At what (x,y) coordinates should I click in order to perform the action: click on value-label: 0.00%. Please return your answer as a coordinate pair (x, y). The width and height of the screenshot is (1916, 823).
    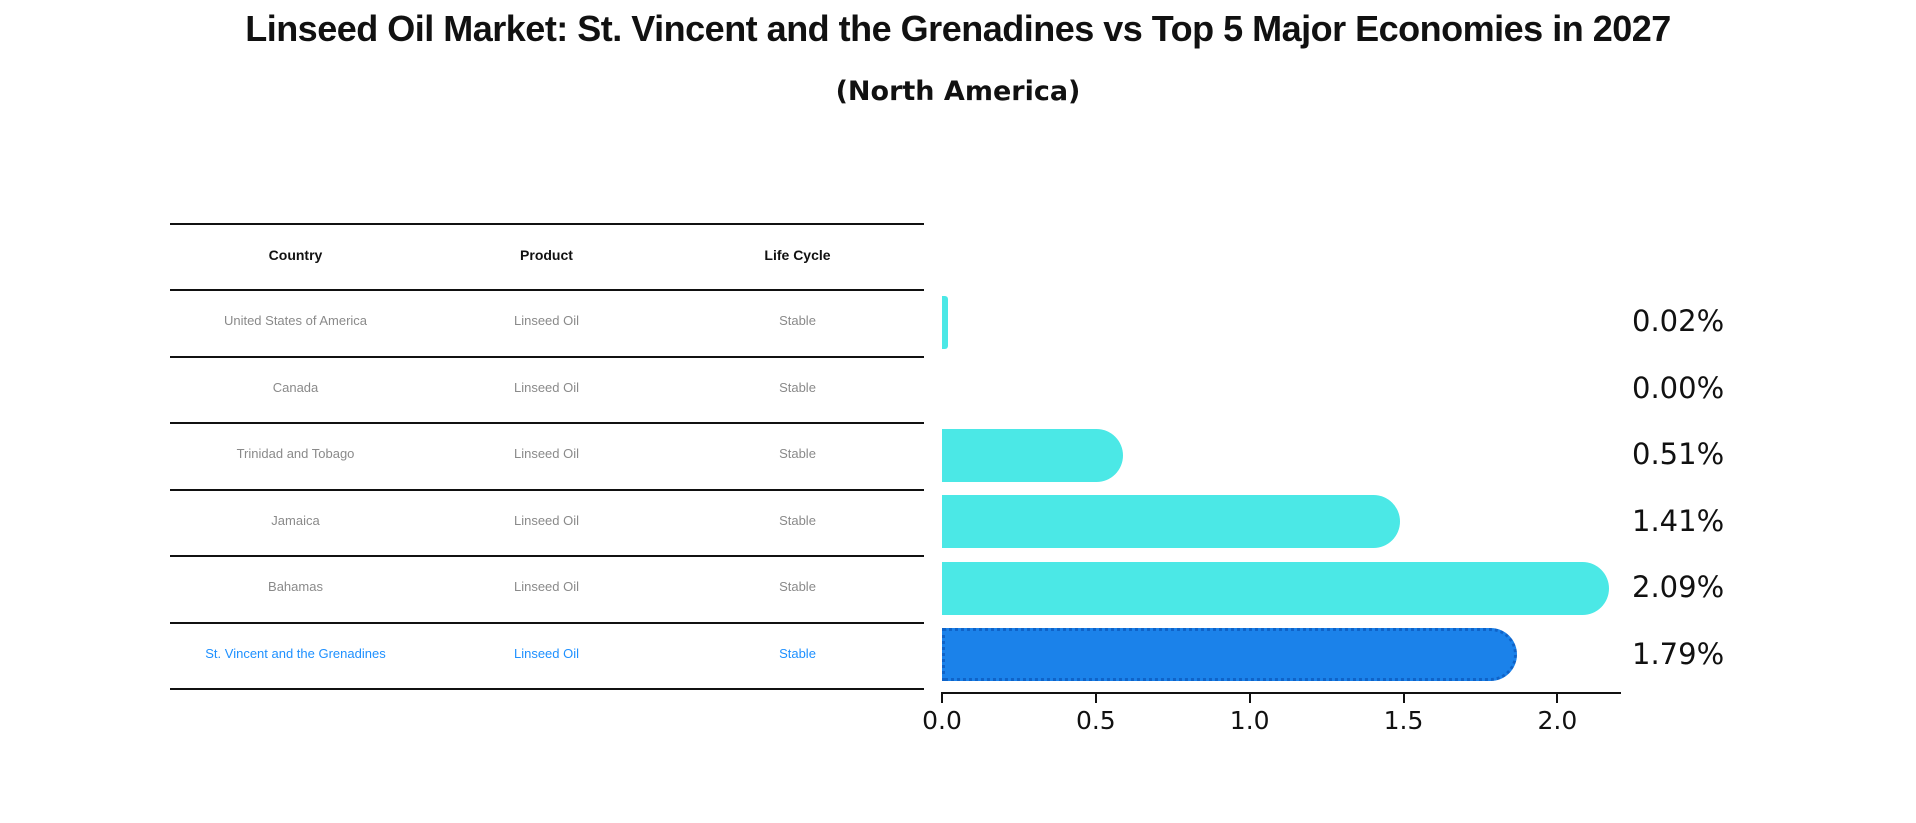
    Looking at the image, I should click on (1678, 387).